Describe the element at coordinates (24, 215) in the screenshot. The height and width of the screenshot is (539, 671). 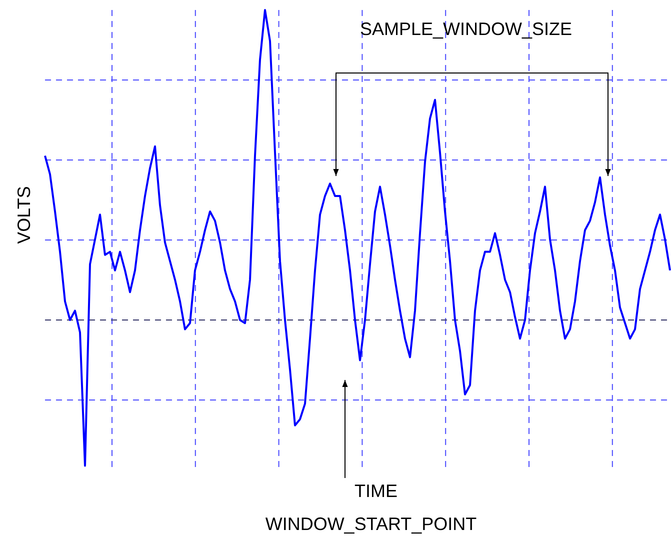
I see `y-axis-title: VOLTS` at that location.